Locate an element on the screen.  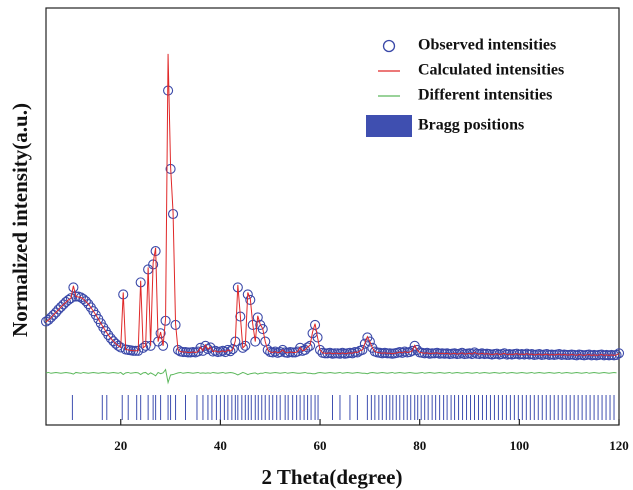
legend-label: Observed intensities is located at coordinates (487, 45).